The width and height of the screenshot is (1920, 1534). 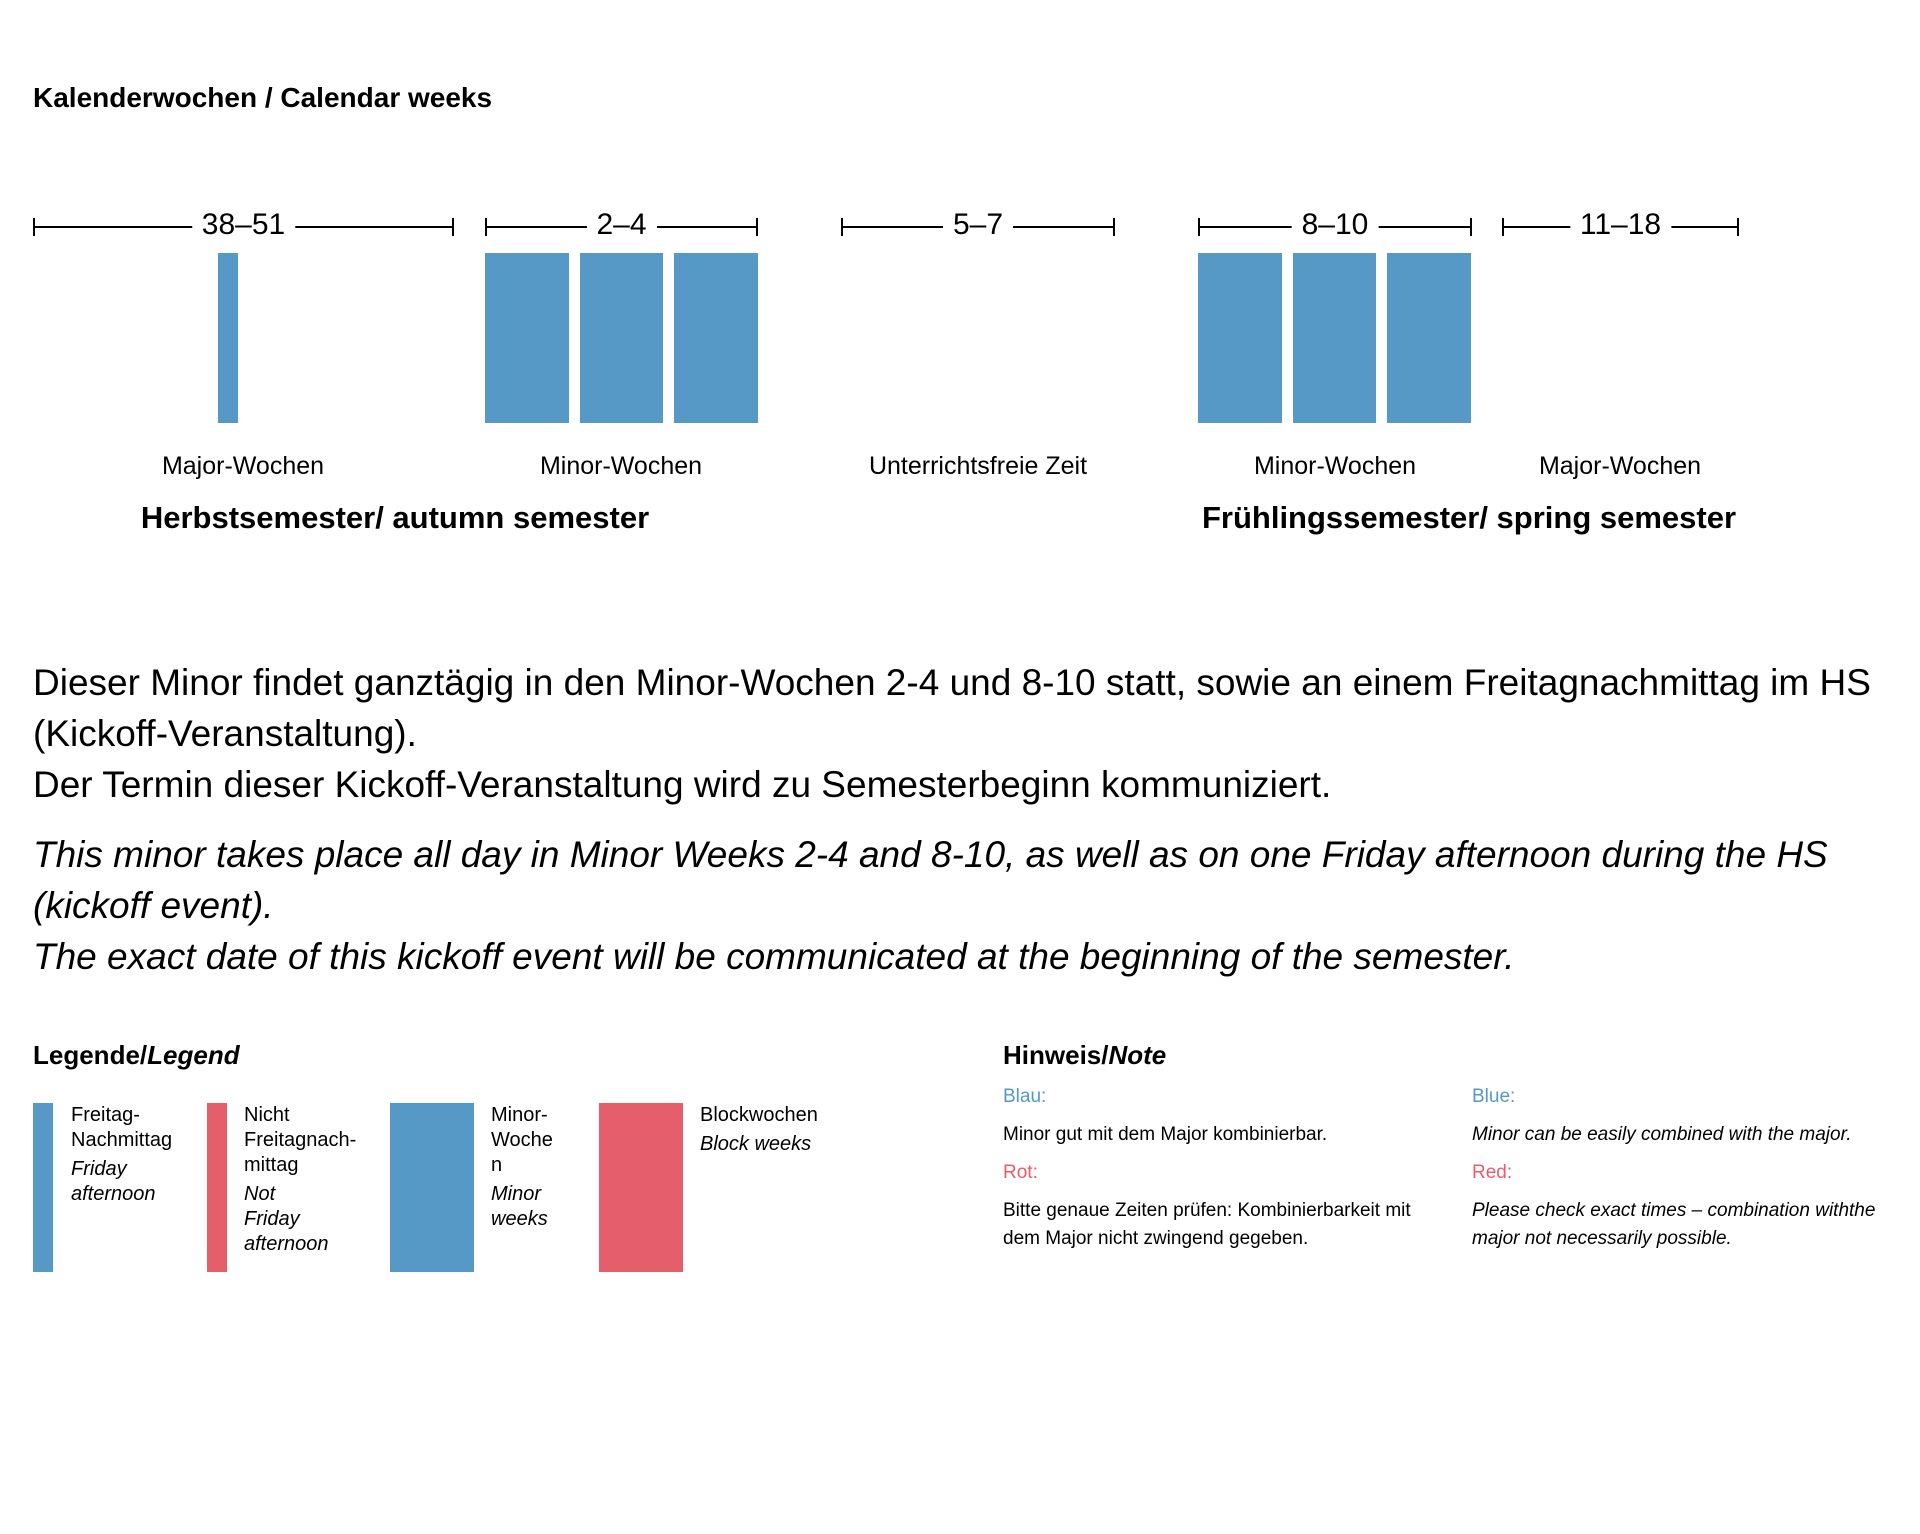 What do you see at coordinates (978, 466) in the screenshot?
I see `period-label: Unterrichtsfreie Zeit` at bounding box center [978, 466].